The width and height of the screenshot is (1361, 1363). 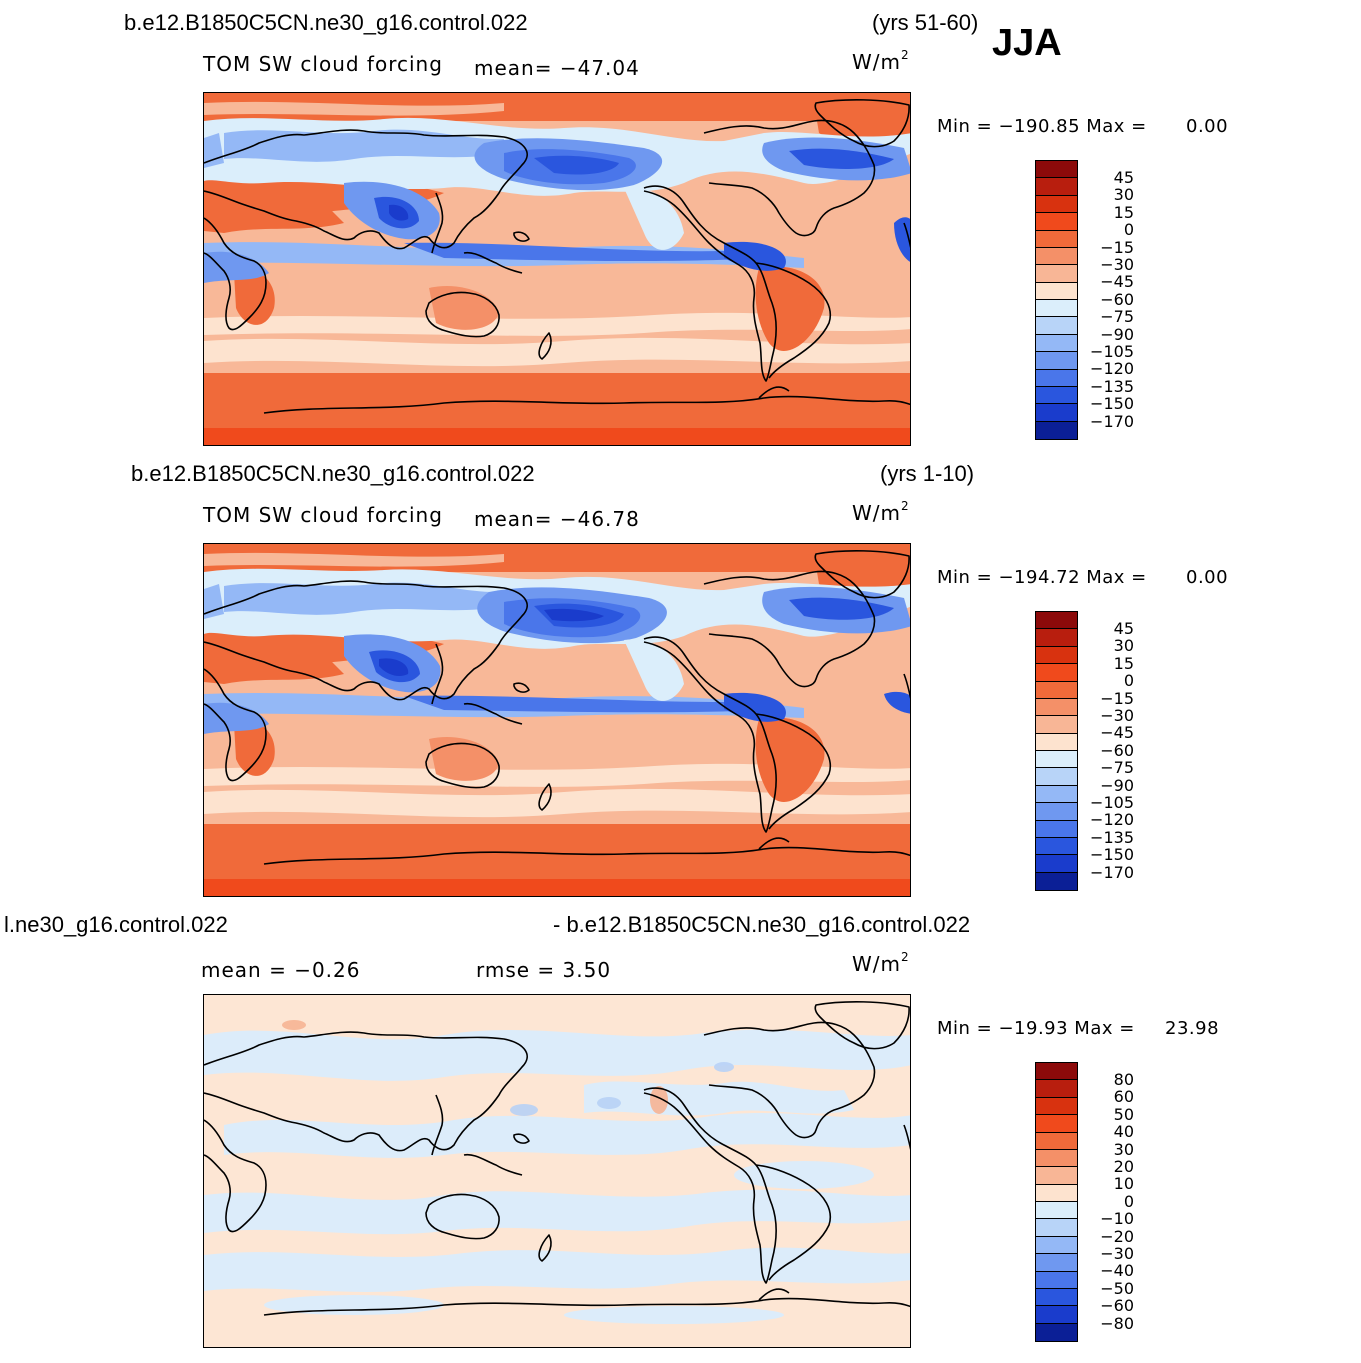 I want to click on panel3-map, so click(x=557, y=1171).